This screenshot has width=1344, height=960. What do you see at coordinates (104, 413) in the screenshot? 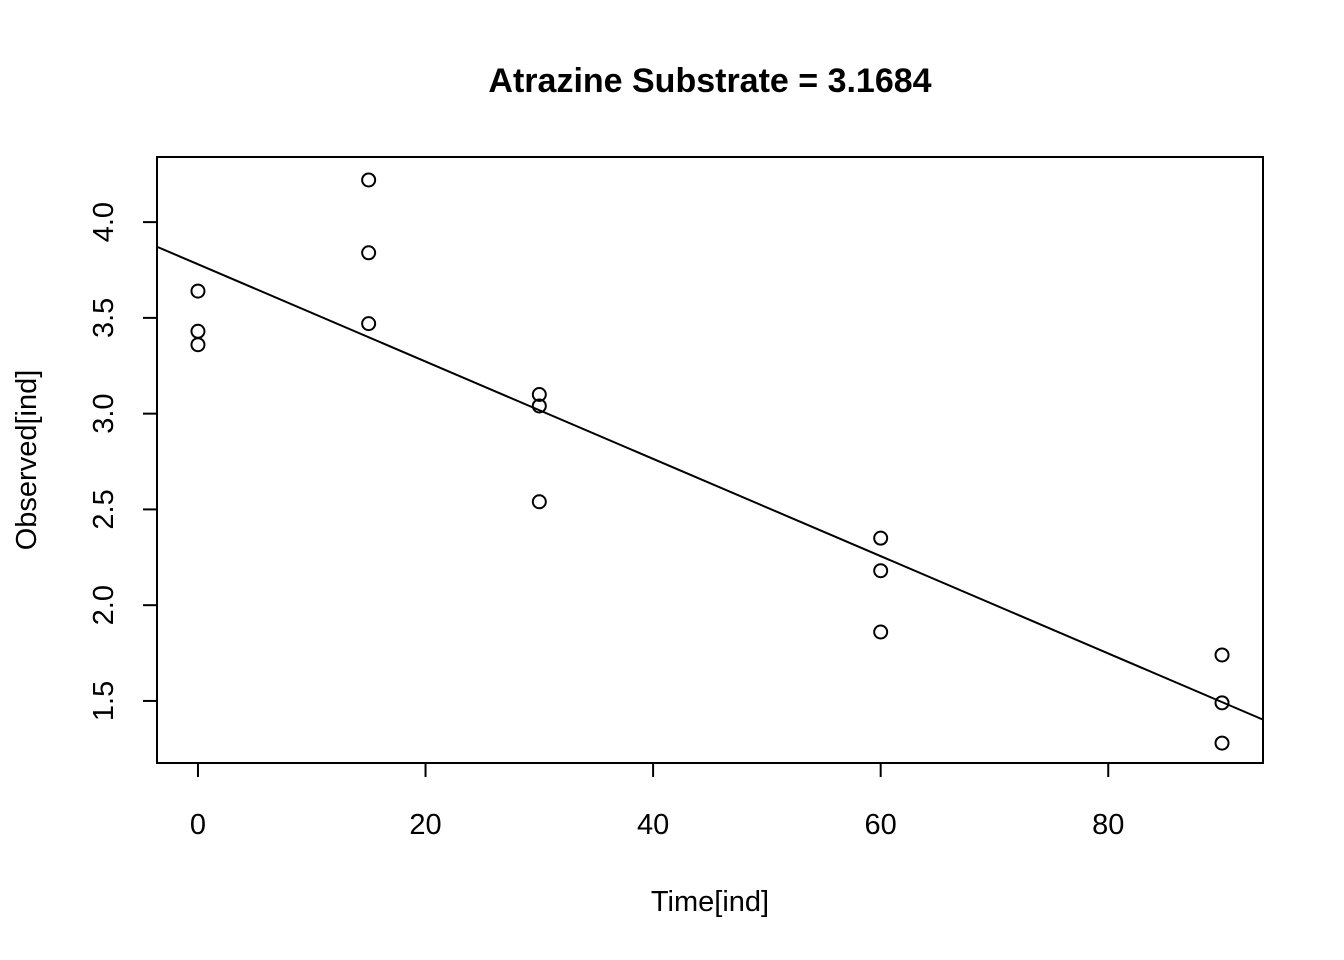
I see `y-tick-label: 3.0` at bounding box center [104, 413].